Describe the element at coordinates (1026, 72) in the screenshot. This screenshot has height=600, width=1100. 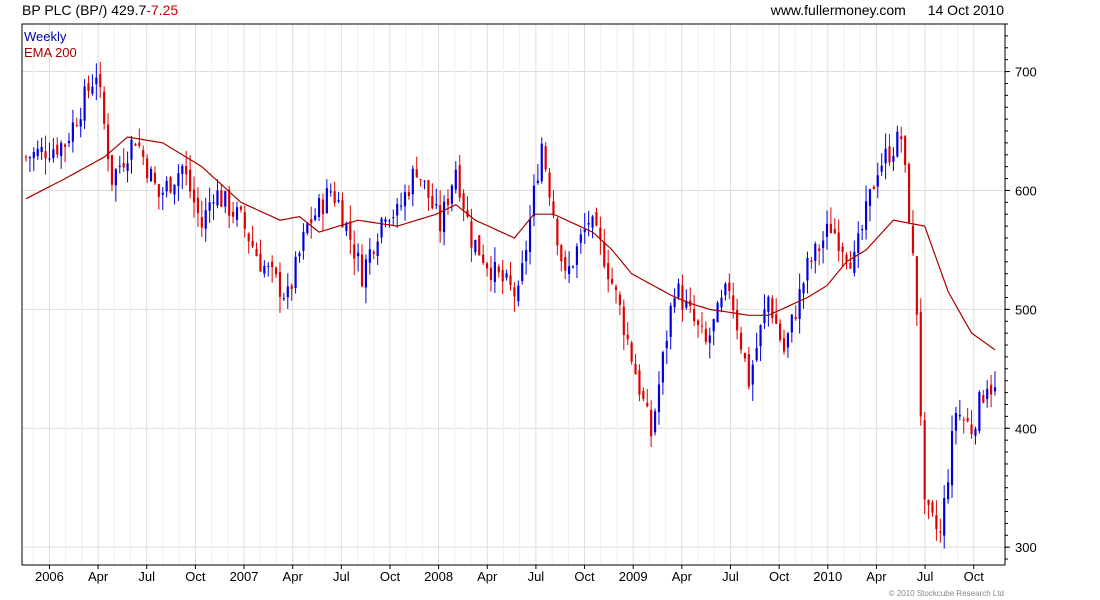
I see `y-tick-label: 700` at that location.